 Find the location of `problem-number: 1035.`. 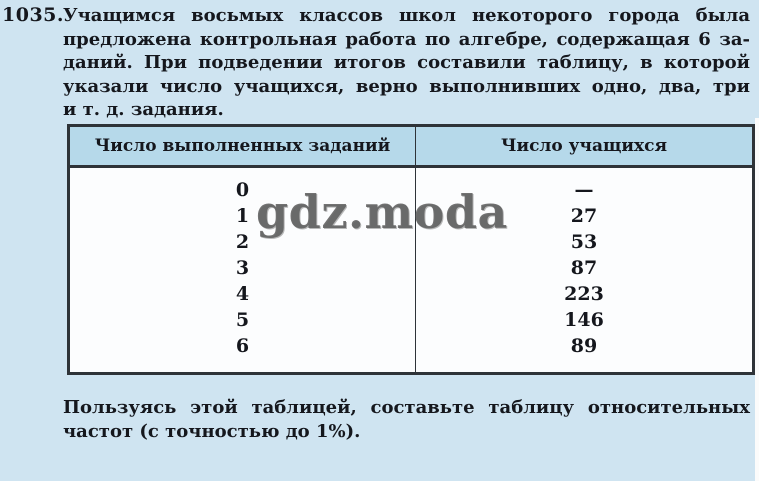

problem-number: 1035. is located at coordinates (33, 15).